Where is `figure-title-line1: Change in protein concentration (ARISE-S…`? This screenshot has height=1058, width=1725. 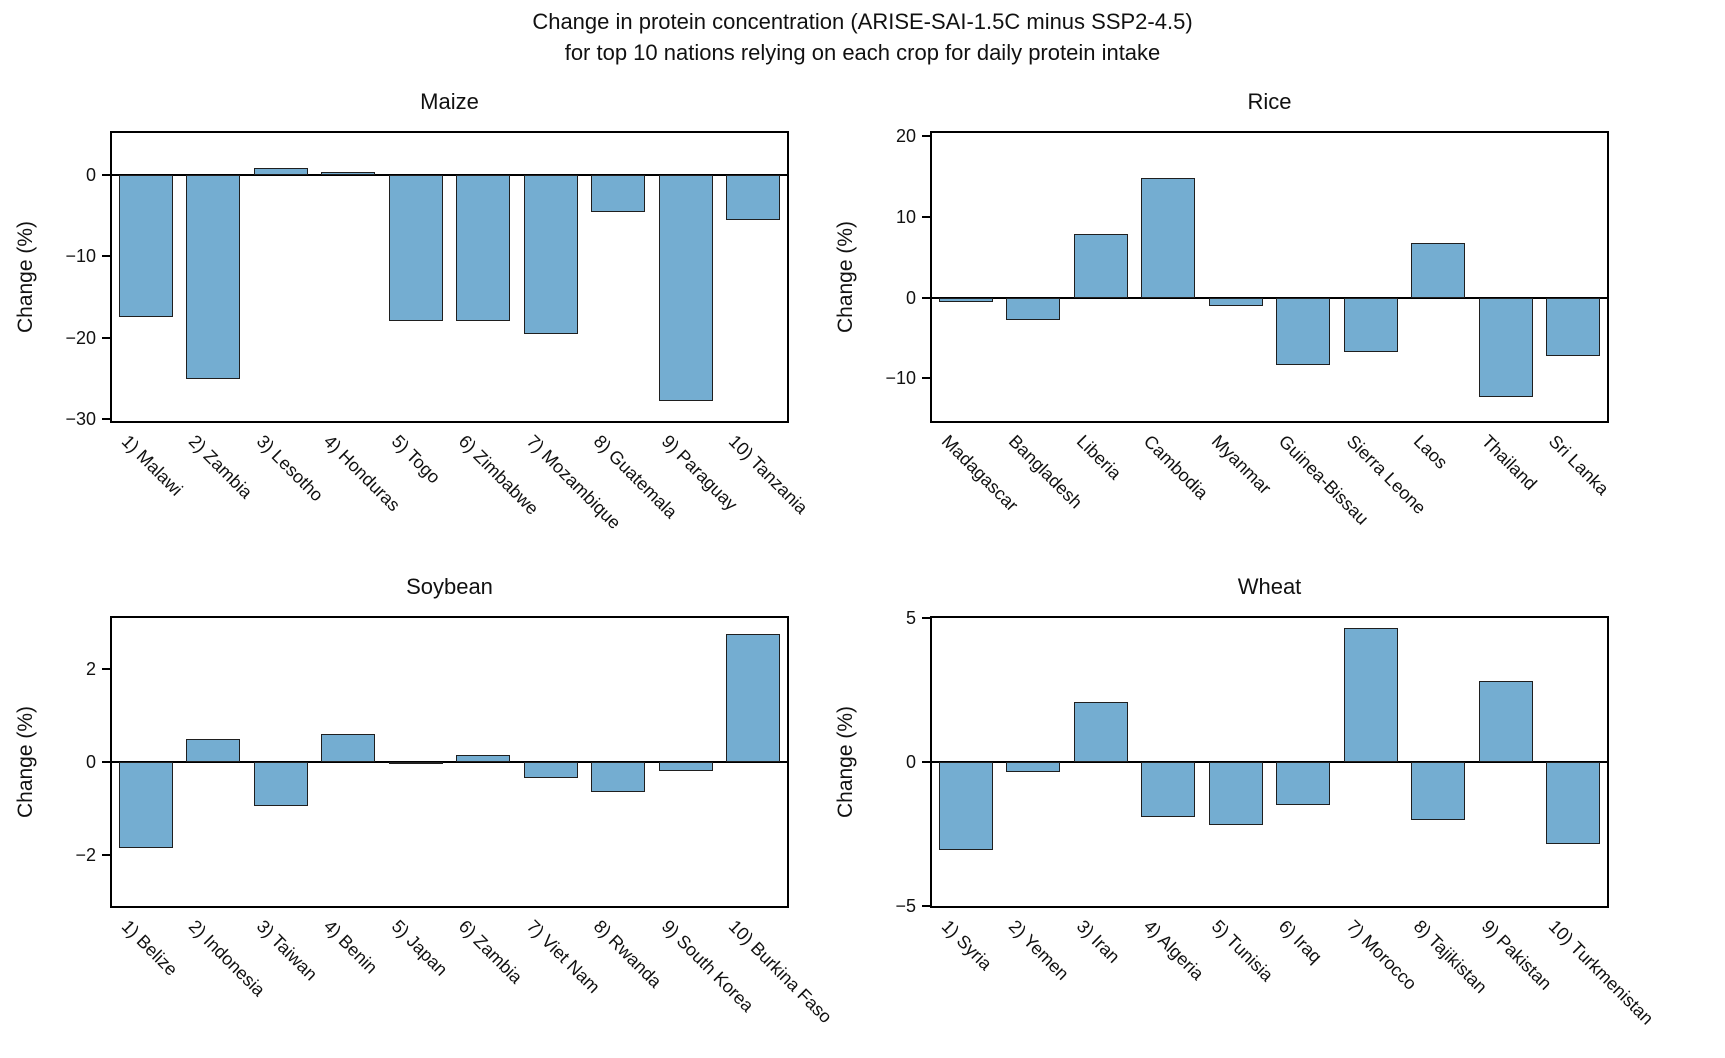 figure-title-line1: Change in protein concentration (ARISE-S… is located at coordinates (862, 21).